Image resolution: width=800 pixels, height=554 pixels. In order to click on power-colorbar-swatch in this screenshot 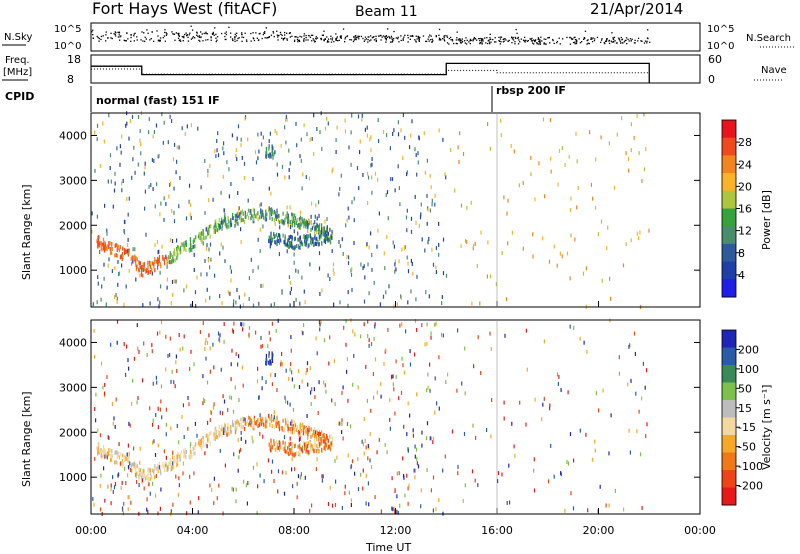, I will do `click(729, 270)`.